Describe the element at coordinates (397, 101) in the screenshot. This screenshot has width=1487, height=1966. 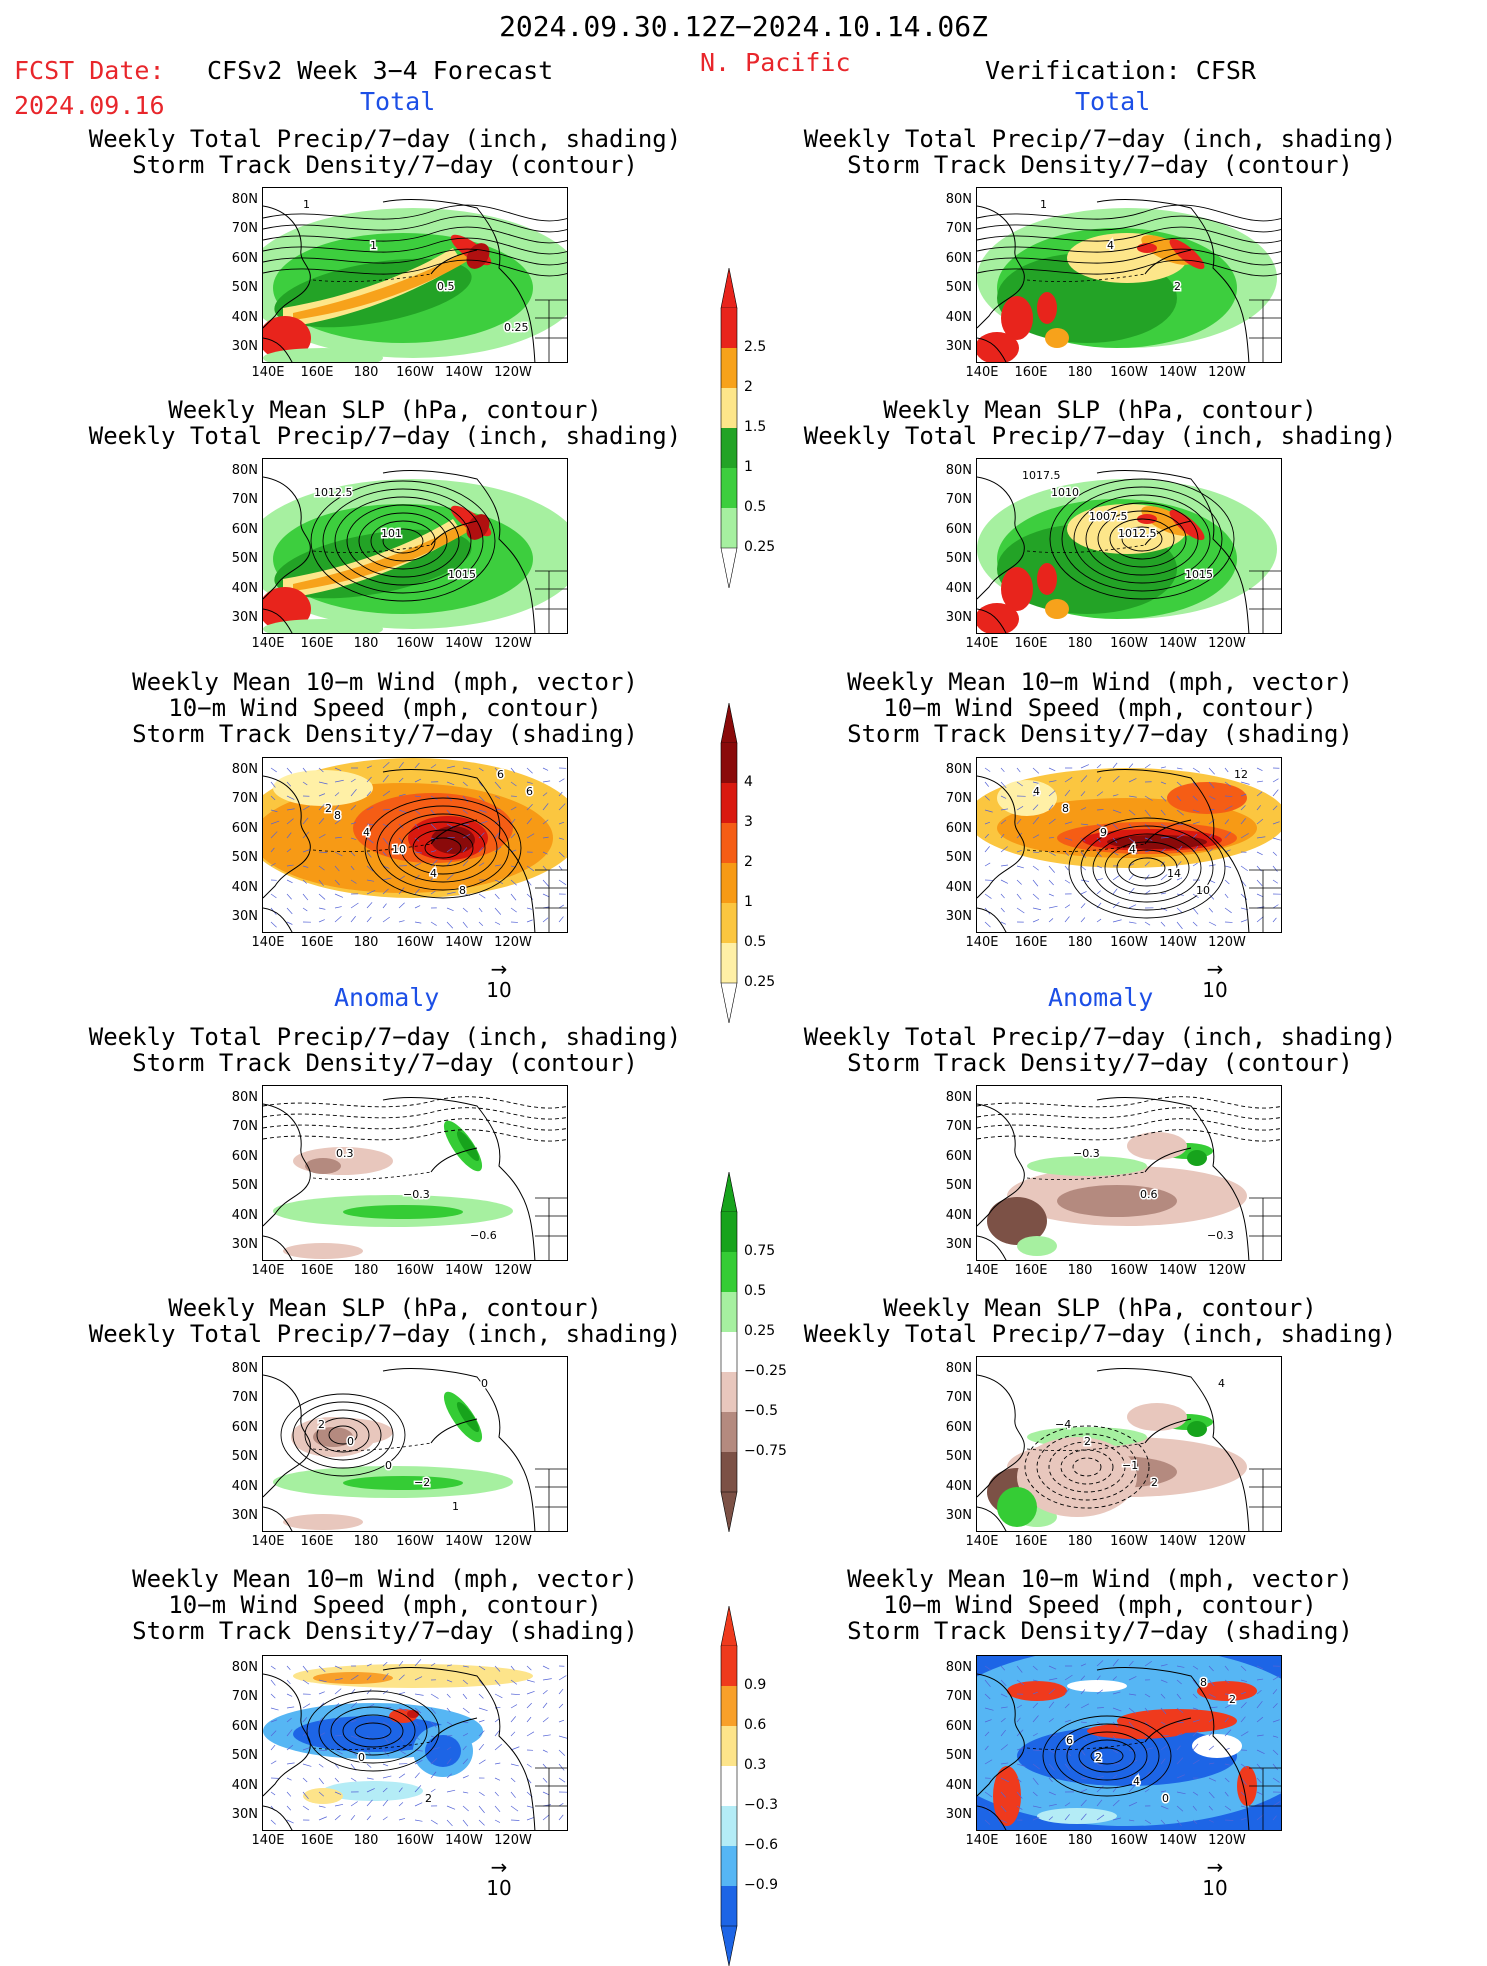
I see `section-total-left: Total` at that location.